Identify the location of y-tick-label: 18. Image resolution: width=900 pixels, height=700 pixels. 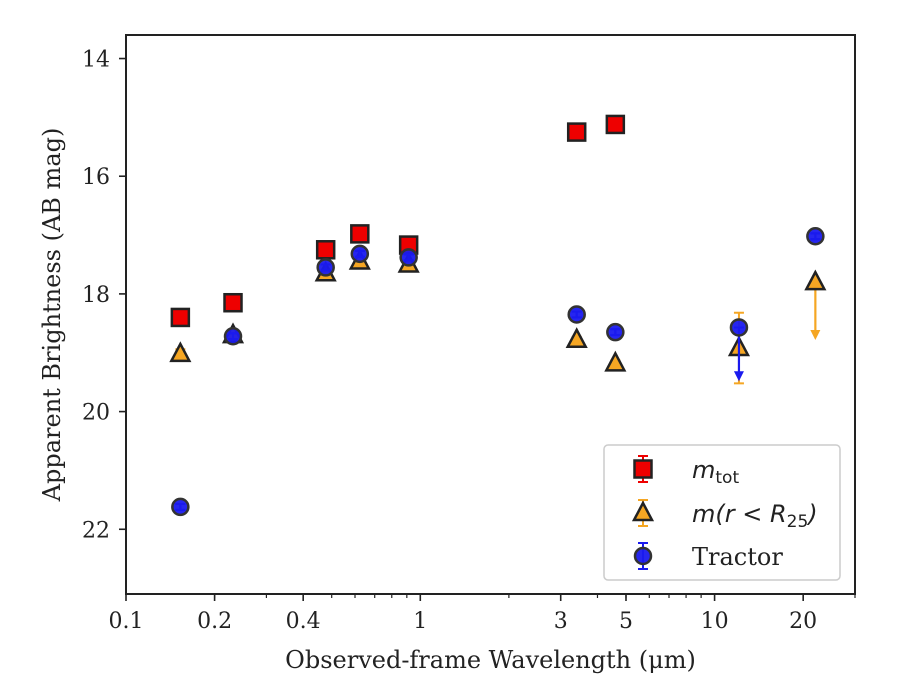
(96, 295).